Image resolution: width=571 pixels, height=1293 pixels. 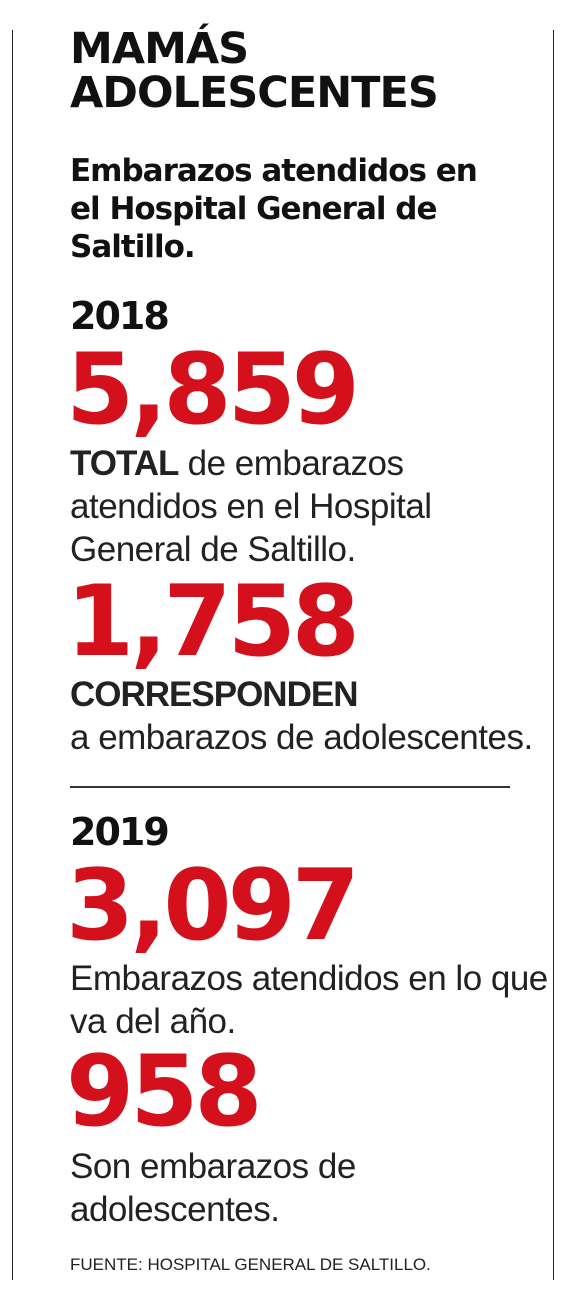 I want to click on left-border-rule, so click(x=12, y=655).